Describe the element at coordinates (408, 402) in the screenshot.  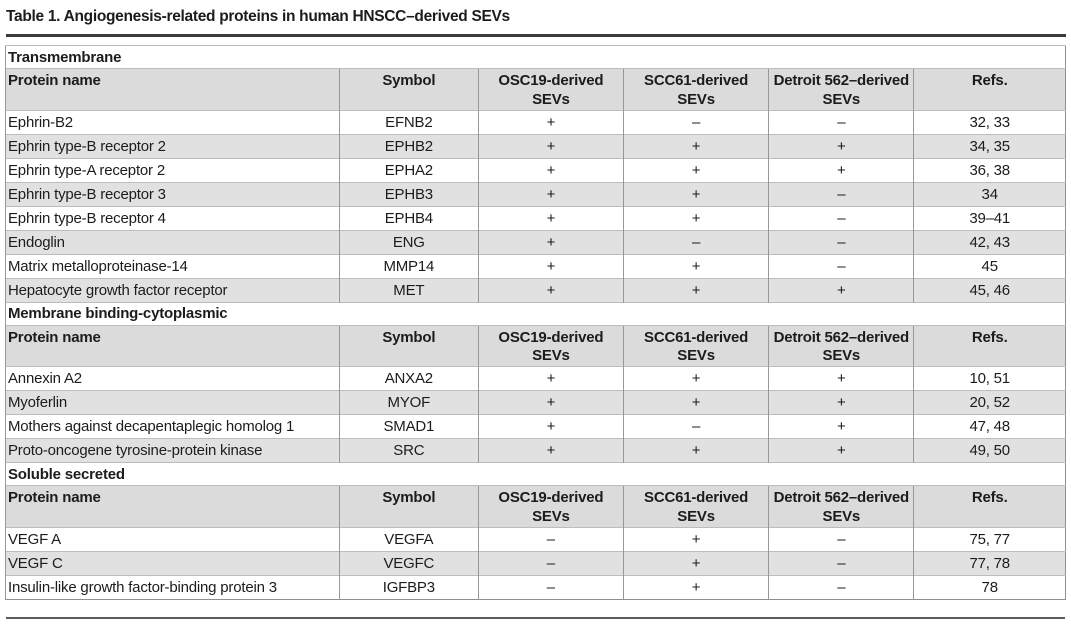
I see `cell-symbol: MYOF` at that location.